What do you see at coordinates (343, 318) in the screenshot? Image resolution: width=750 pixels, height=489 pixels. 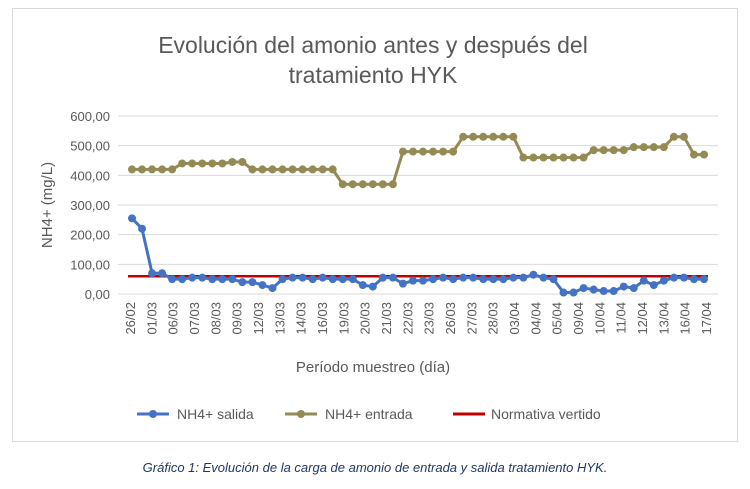 I see `x-tick-label: 19/03` at bounding box center [343, 318].